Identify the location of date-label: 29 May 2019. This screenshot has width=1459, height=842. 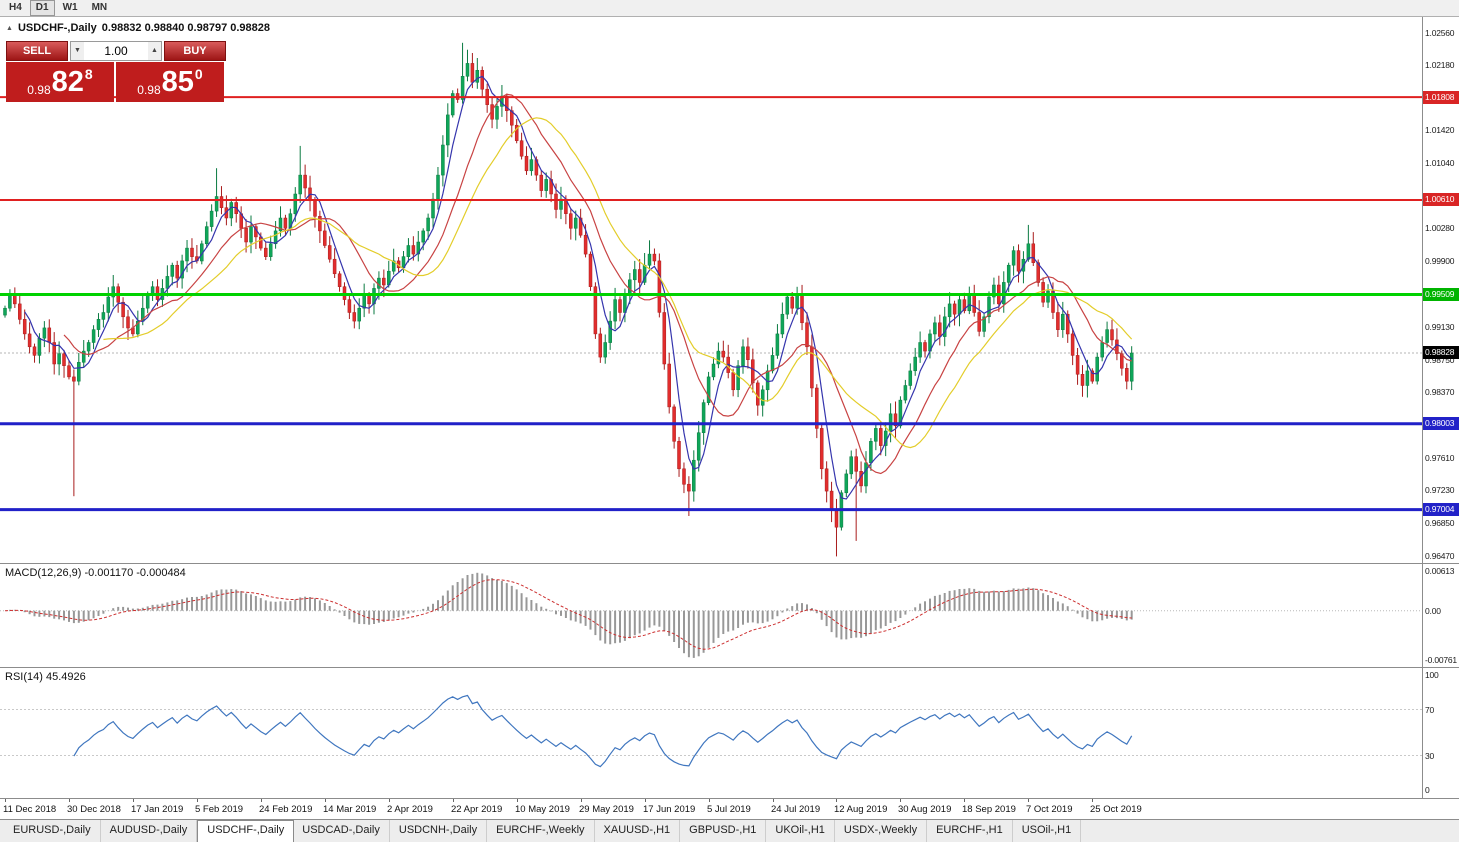
(606, 809).